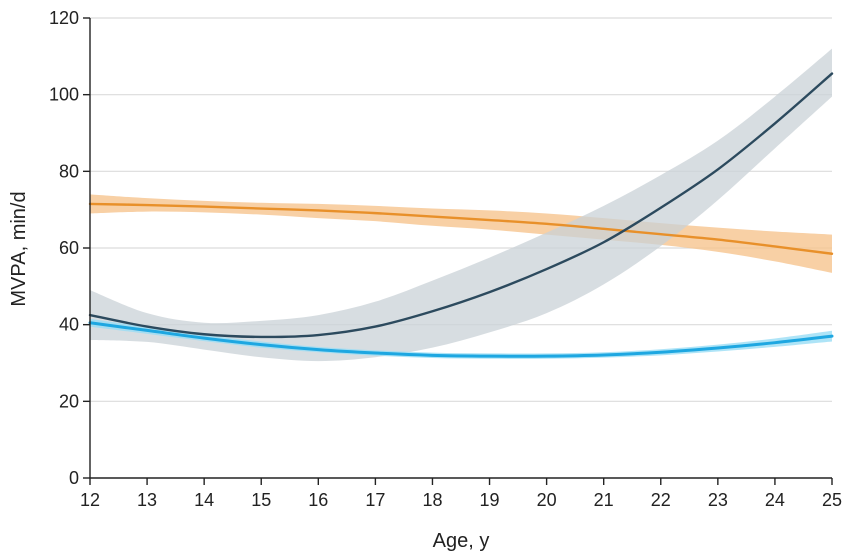 The height and width of the screenshot is (558, 847). Describe the element at coordinates (547, 500) in the screenshot. I see `x-tick-label: 20` at that location.